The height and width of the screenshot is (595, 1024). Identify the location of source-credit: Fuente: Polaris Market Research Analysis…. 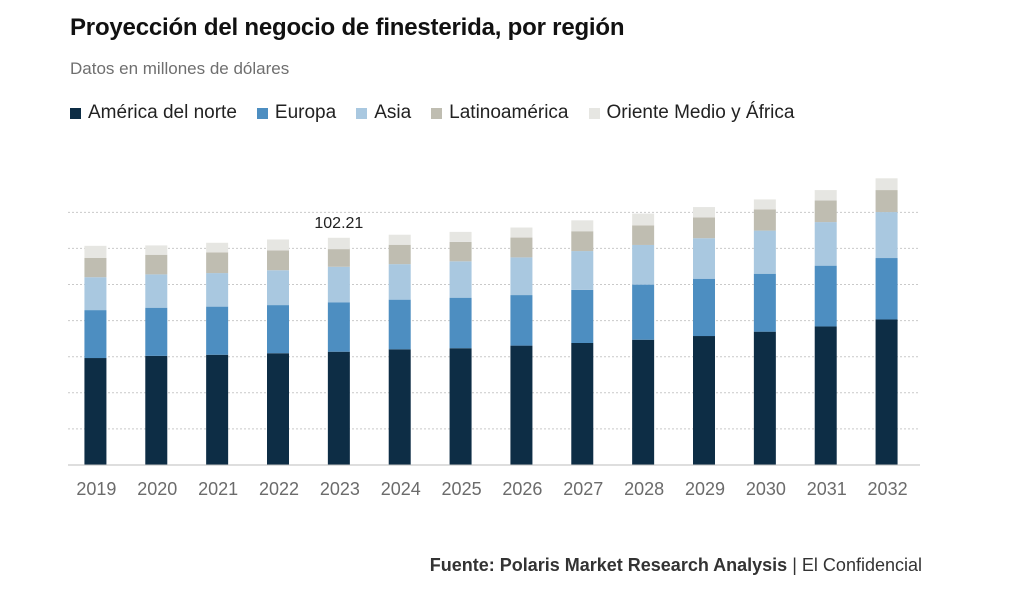
(676, 565).